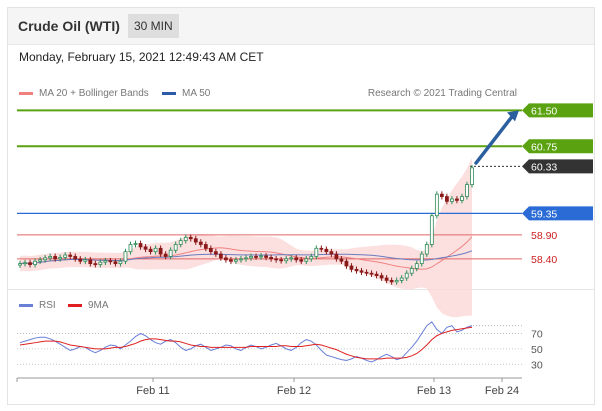 This screenshot has height=411, width=602. I want to click on ma50-line, so click(246, 257).